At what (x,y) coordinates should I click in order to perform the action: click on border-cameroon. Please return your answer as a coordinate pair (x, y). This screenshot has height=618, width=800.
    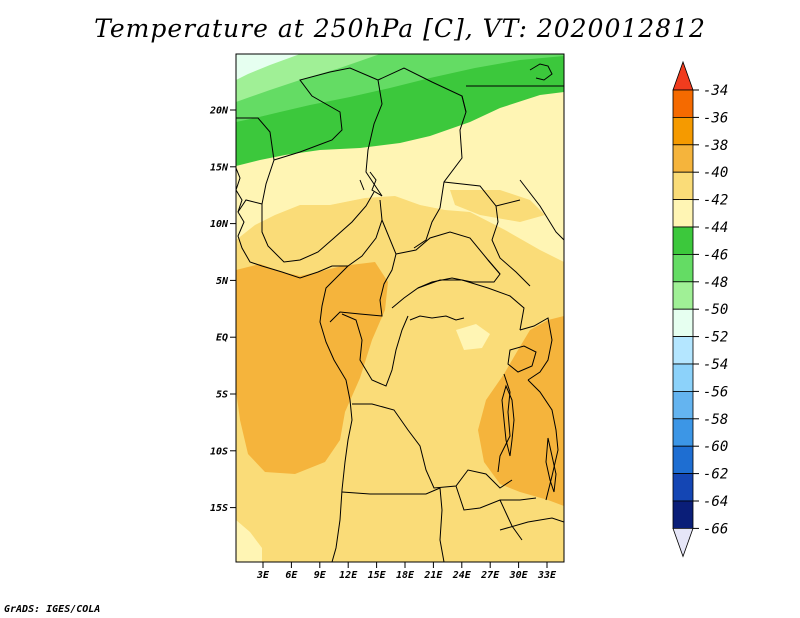
    Looking at the image, I should click on (363, 261).